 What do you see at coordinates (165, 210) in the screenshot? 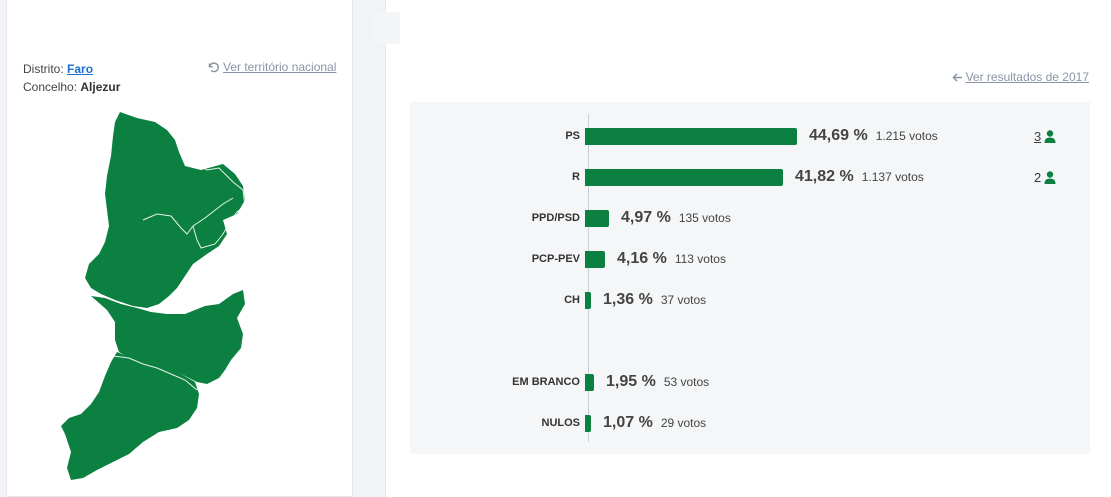
I see `map-region-north` at bounding box center [165, 210].